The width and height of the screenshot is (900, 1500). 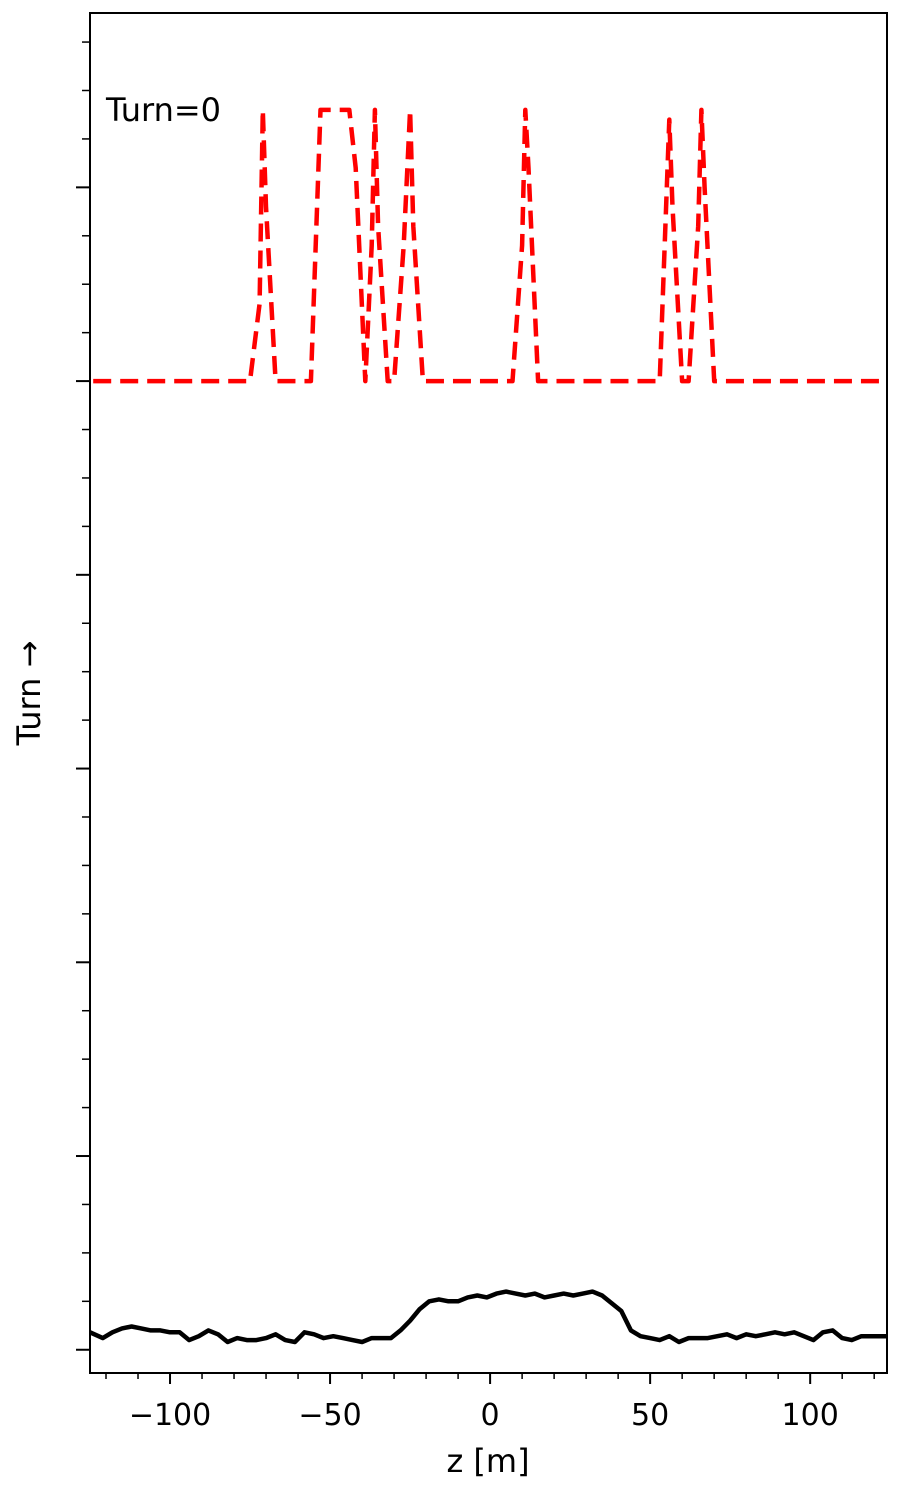 What do you see at coordinates (650, 1415) in the screenshot?
I see `x-tick-label: 50` at bounding box center [650, 1415].